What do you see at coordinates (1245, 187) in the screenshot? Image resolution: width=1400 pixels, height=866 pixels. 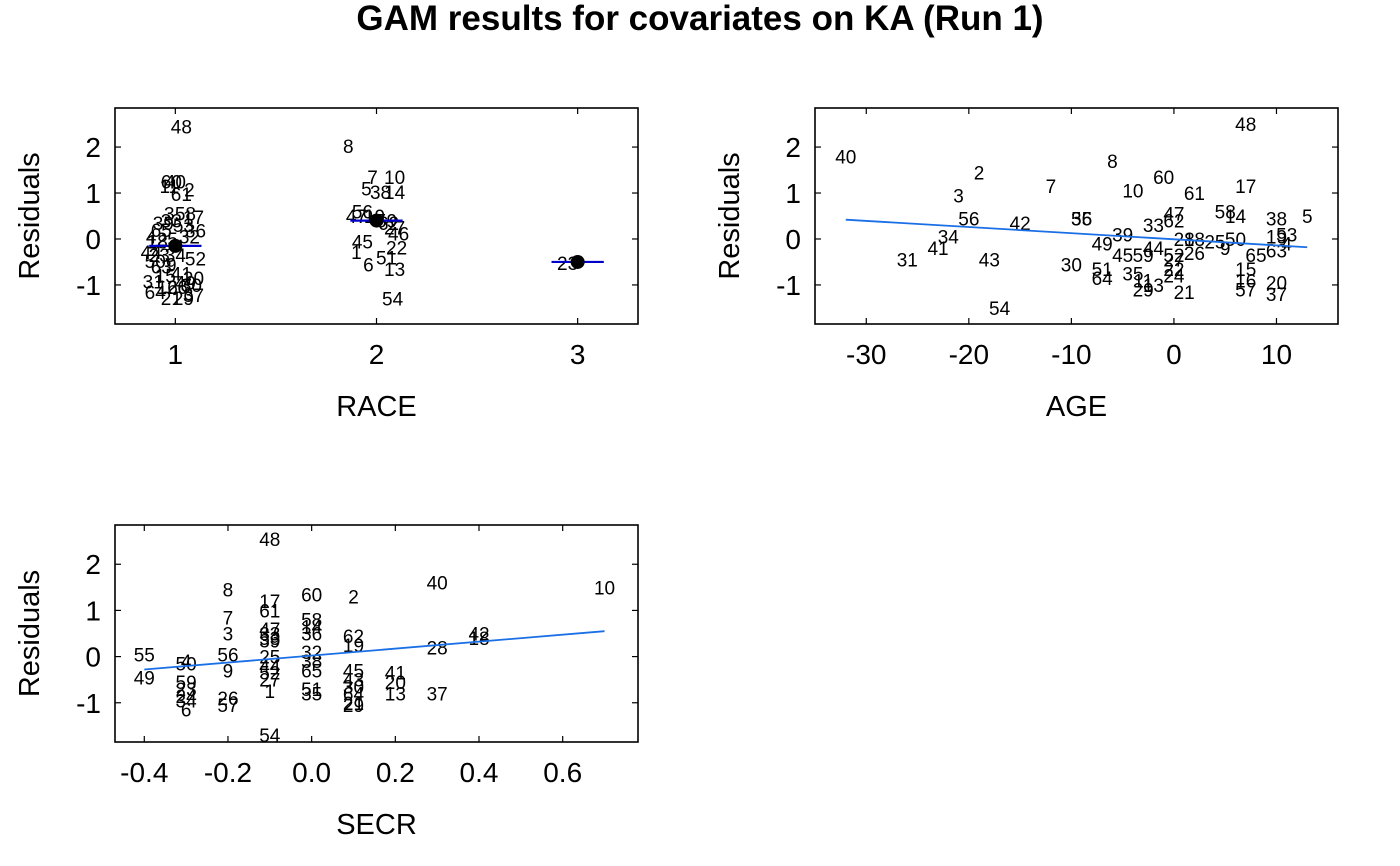 I see `residual-point-label: 17` at bounding box center [1245, 187].